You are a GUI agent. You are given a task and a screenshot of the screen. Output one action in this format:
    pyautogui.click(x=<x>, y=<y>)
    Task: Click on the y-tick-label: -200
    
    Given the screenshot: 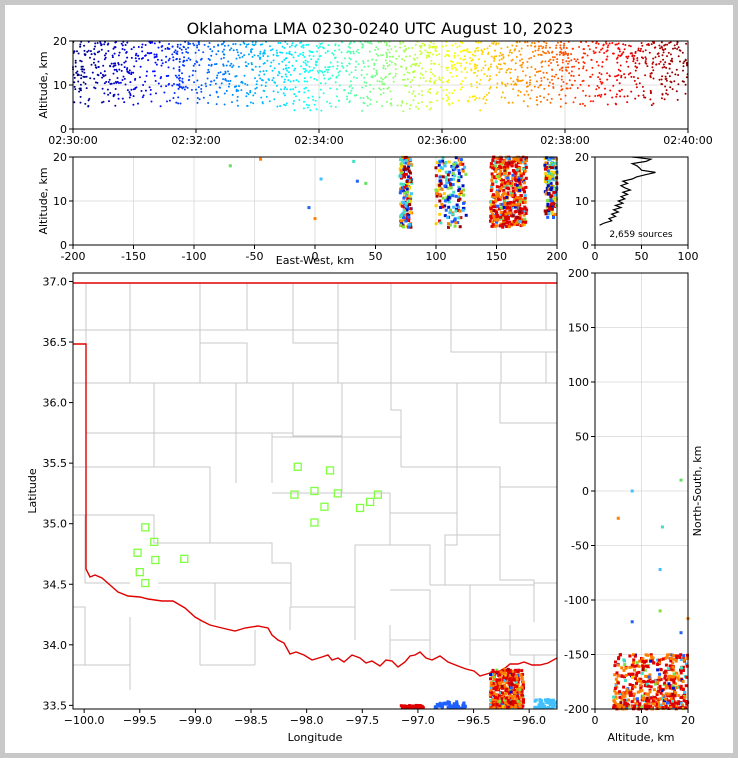 What is the action you would take?
    pyautogui.click(x=576, y=709)
    